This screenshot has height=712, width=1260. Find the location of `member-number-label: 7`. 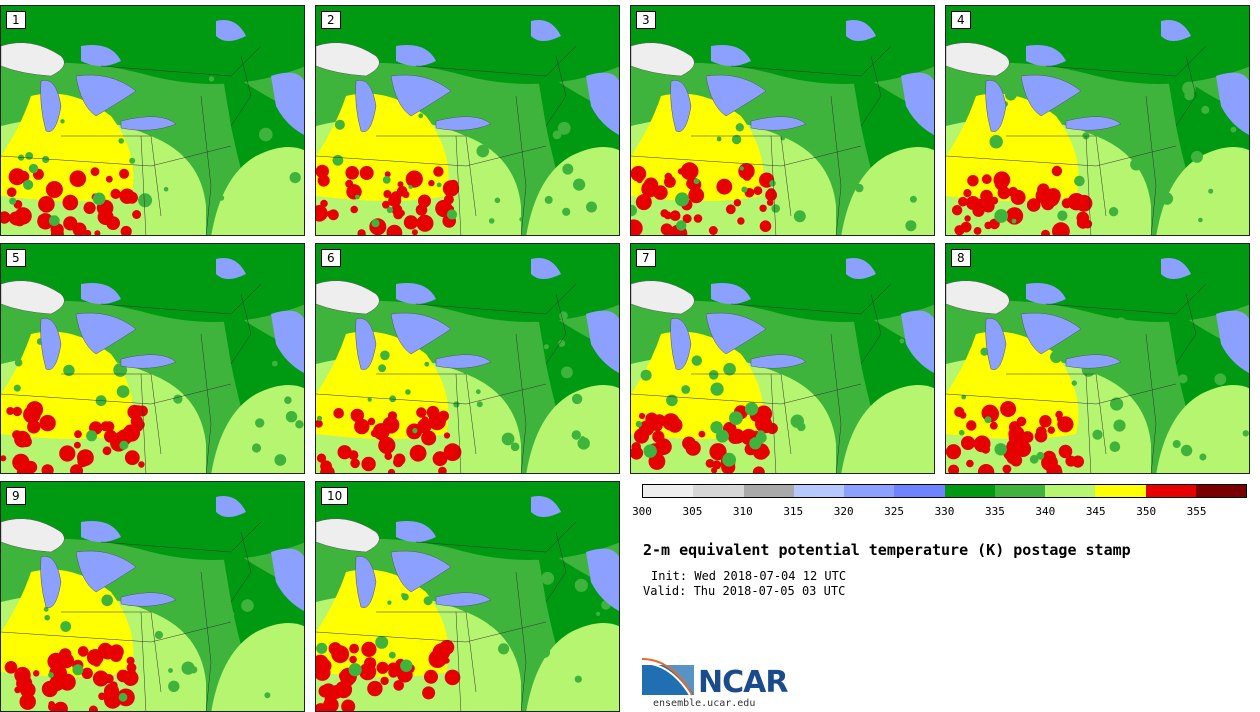

member-number-label: 7 is located at coordinates (646, 258).